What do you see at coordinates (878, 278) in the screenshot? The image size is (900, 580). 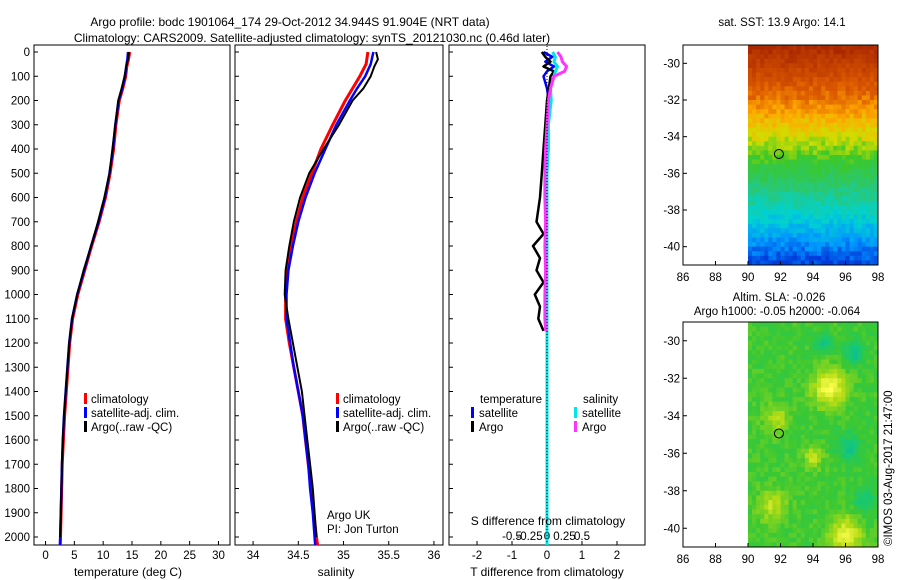 I see `map-x-tick-label: 98` at bounding box center [878, 278].